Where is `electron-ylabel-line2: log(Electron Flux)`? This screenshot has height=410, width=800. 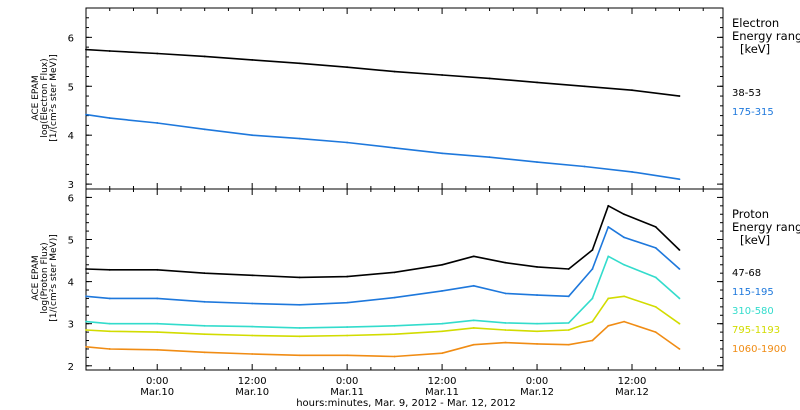
electron-ylabel-line2: log(Electron Flux) is located at coordinates (45, 97).